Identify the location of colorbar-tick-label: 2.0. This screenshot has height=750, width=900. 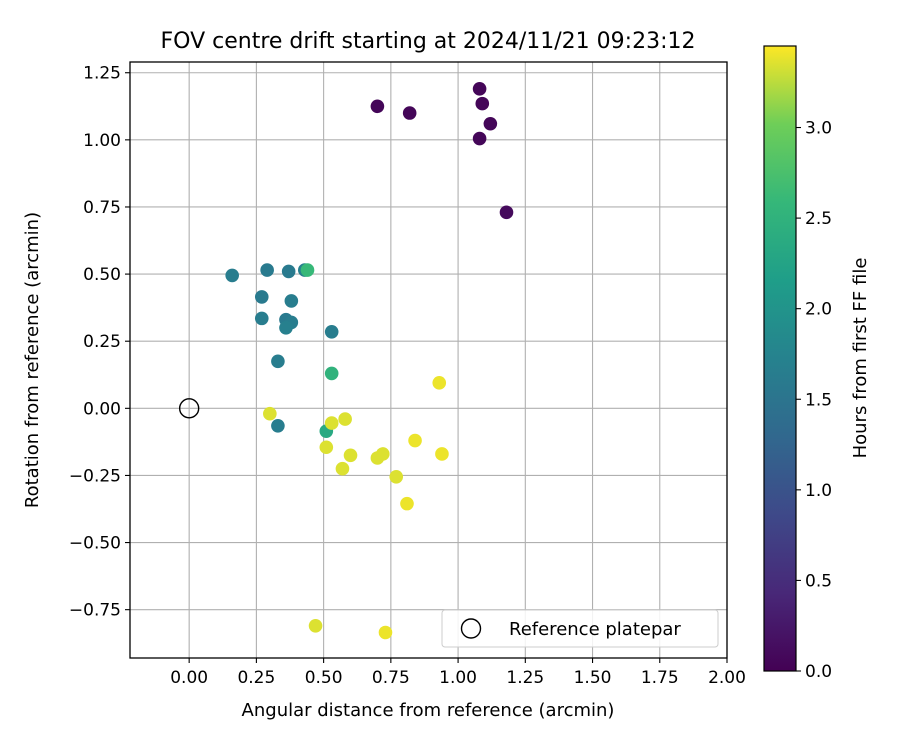
(818, 310).